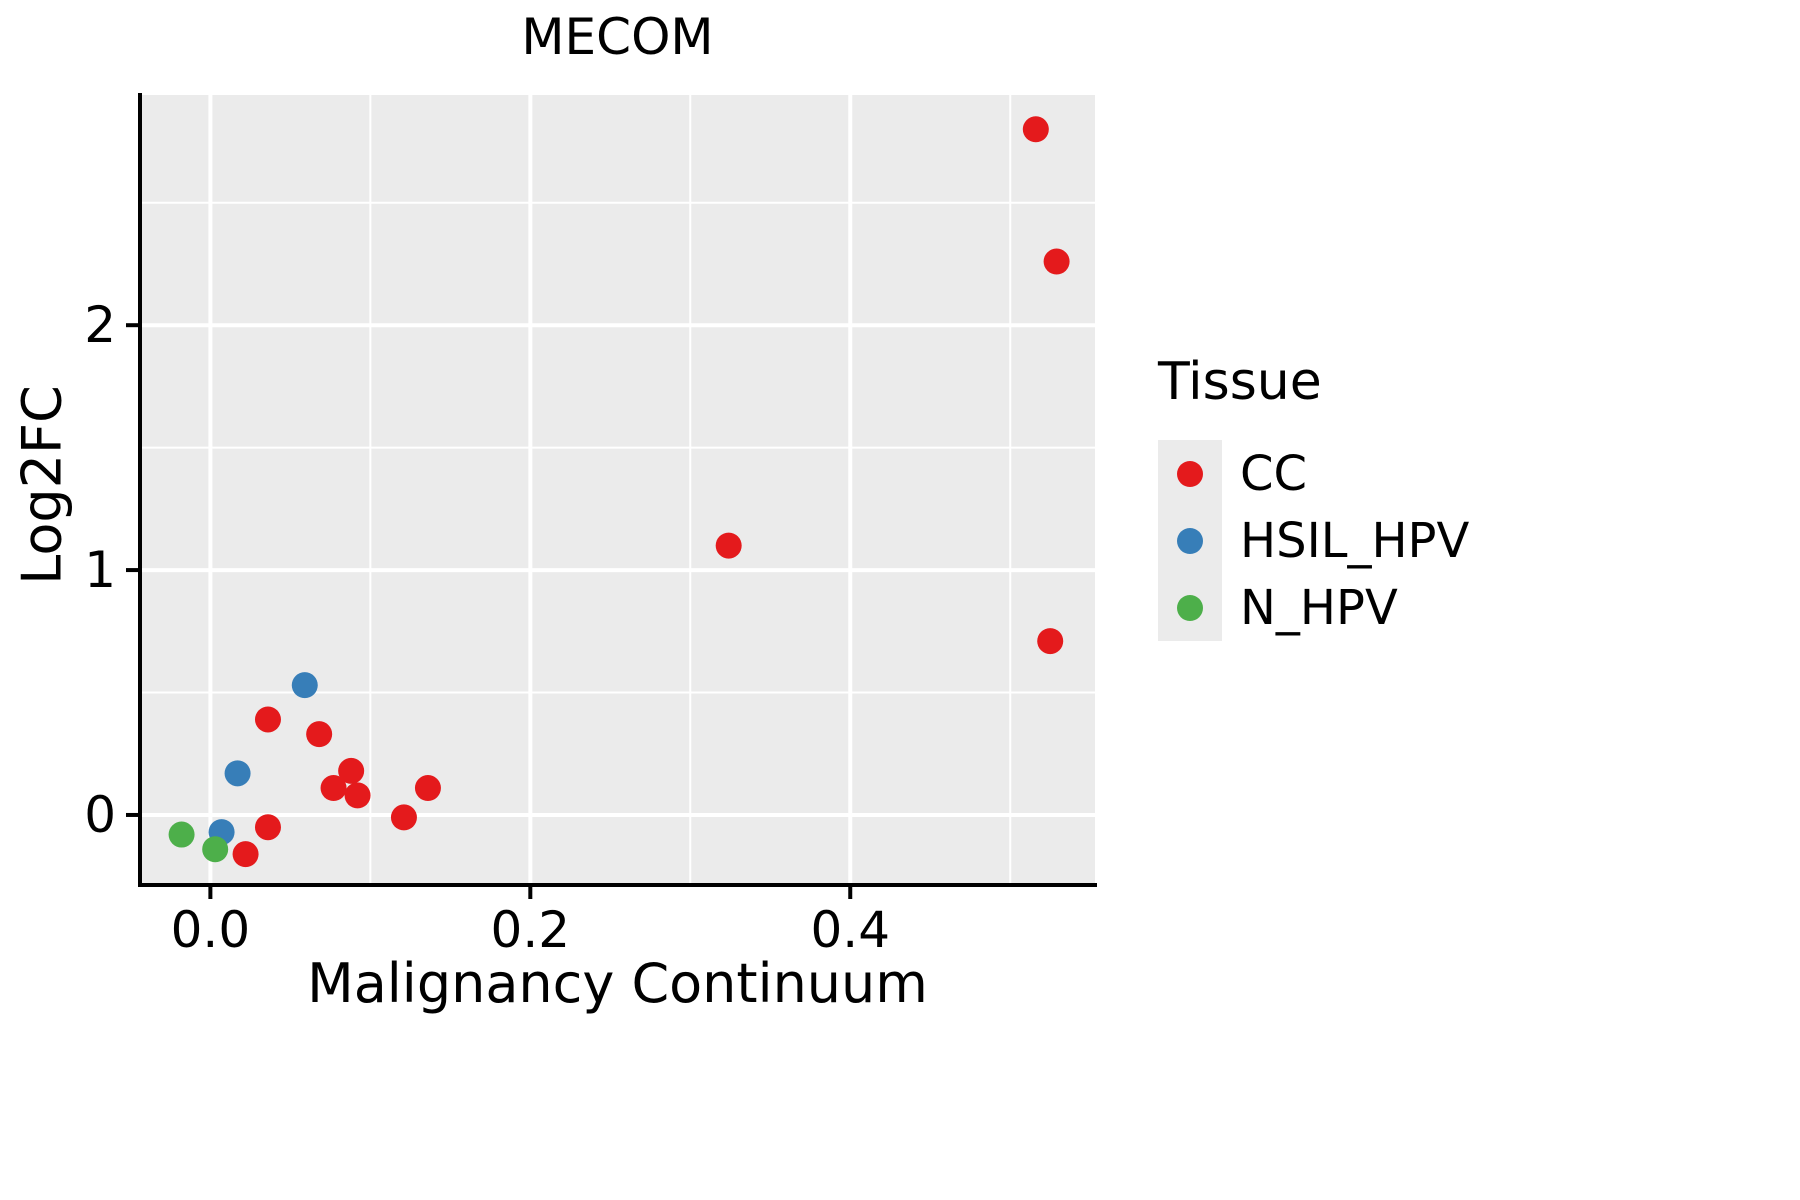 This screenshot has width=1800, height=1200. Describe the element at coordinates (850, 930) in the screenshot. I see `x-tick-label: 0.4` at that location.